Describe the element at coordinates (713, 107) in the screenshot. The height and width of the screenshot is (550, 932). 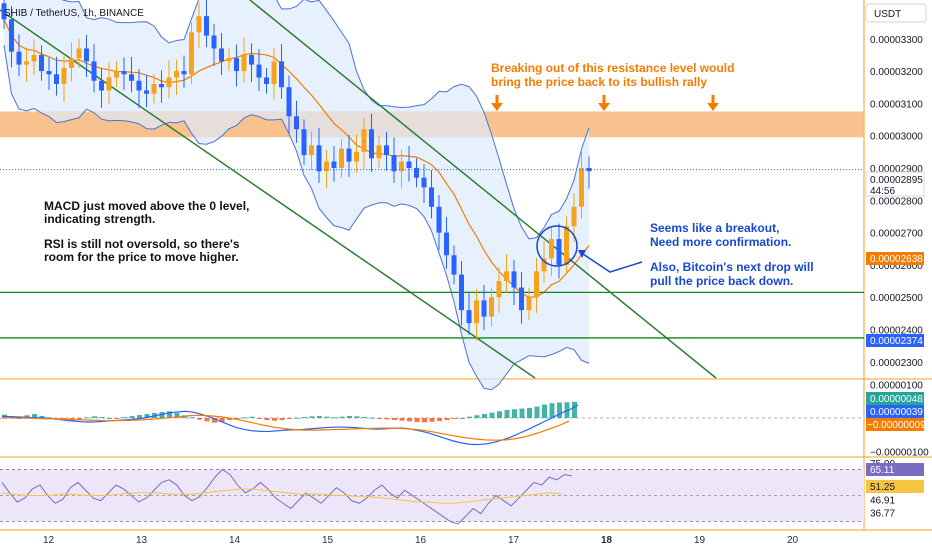
I see `down-arrow-3-head` at that location.